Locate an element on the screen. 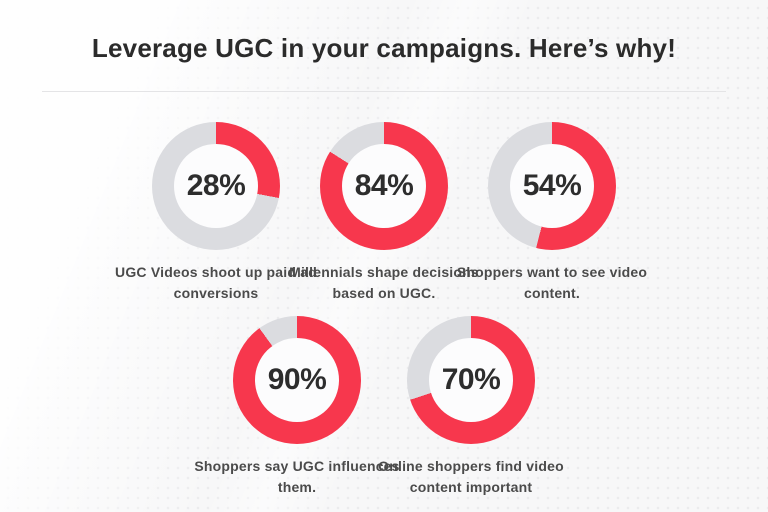 The height and width of the screenshot is (512, 768). donut-card-shoppers-video: 54% Shoppers want to see video content. is located at coordinates (552, 213).